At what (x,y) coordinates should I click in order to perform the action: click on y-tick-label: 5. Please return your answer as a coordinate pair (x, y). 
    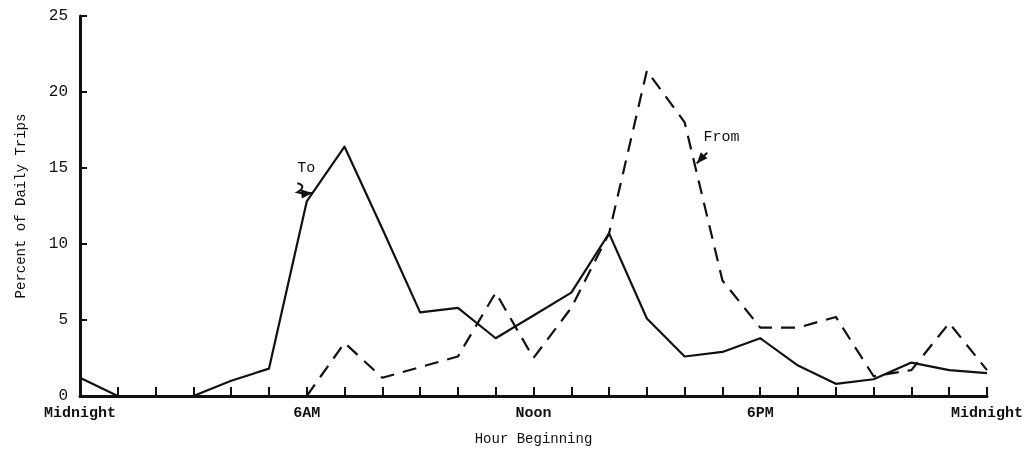
    Looking at the image, I should click on (63, 320).